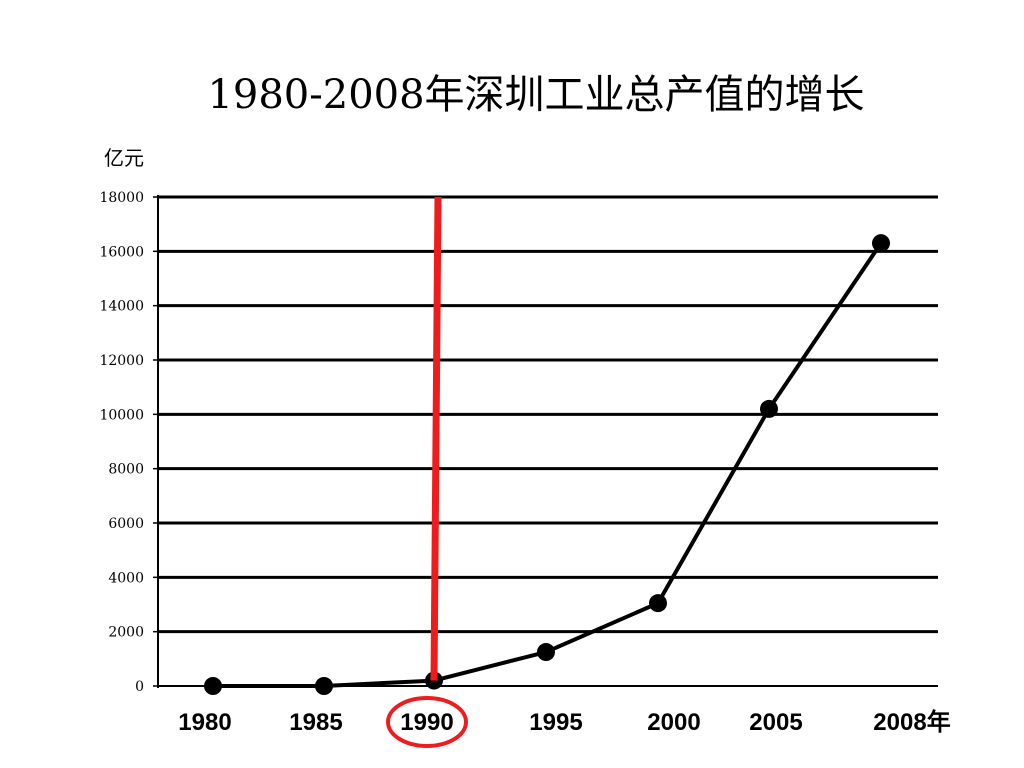  What do you see at coordinates (121, 415) in the screenshot?
I see `y-tick-label: 10000` at bounding box center [121, 415].